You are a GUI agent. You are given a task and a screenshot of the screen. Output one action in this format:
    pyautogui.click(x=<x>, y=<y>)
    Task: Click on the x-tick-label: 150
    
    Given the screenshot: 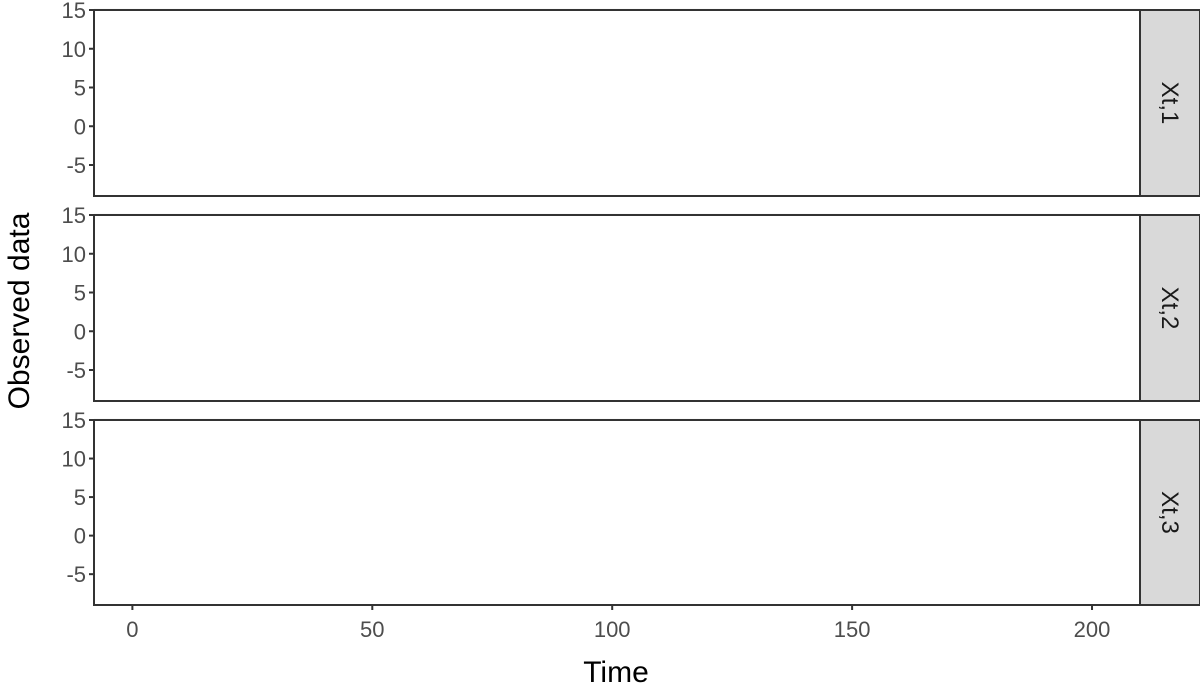 What is the action you would take?
    pyautogui.click(x=852, y=629)
    